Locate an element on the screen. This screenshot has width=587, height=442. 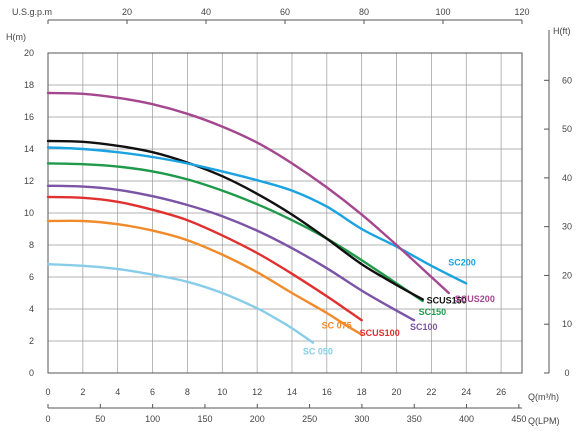
bottom-tick-label: 14 is located at coordinates (292, 392).